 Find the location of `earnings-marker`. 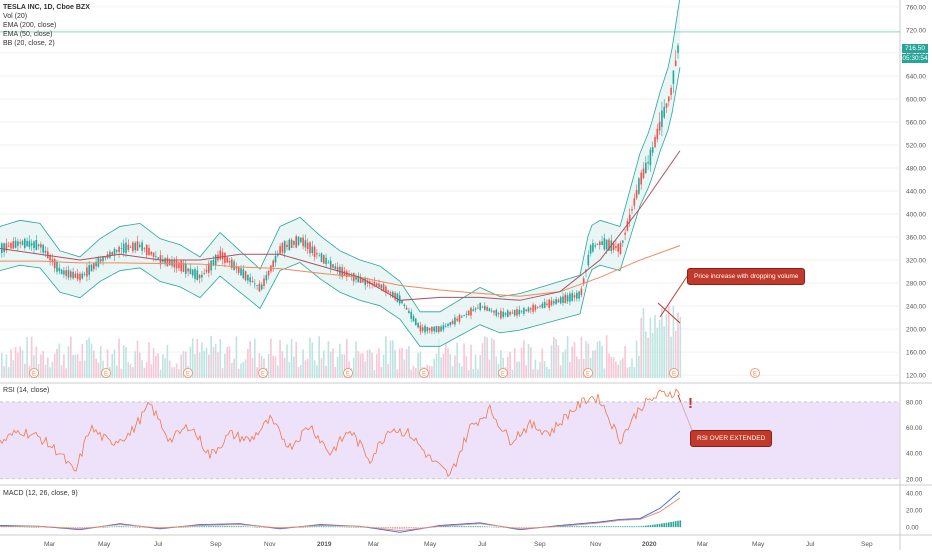

earnings-marker is located at coordinates (755, 373).